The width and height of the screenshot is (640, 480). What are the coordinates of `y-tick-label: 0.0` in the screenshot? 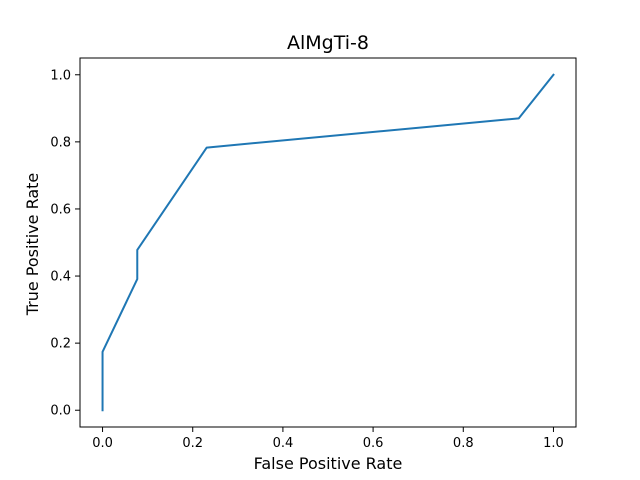 It's located at (60, 411).